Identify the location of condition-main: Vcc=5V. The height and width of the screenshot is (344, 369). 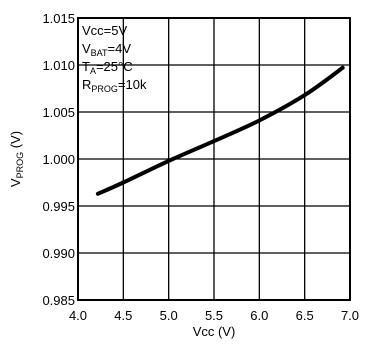
(104, 30).